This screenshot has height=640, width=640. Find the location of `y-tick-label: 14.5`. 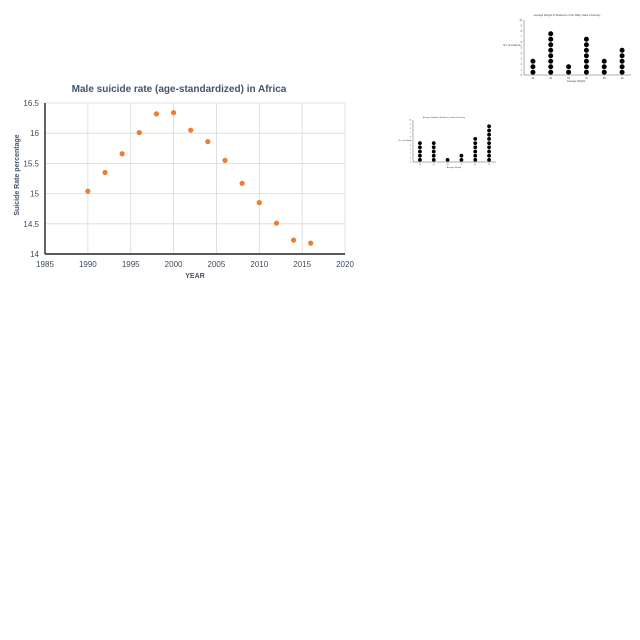

y-tick-label: 14.5 is located at coordinates (31, 224).